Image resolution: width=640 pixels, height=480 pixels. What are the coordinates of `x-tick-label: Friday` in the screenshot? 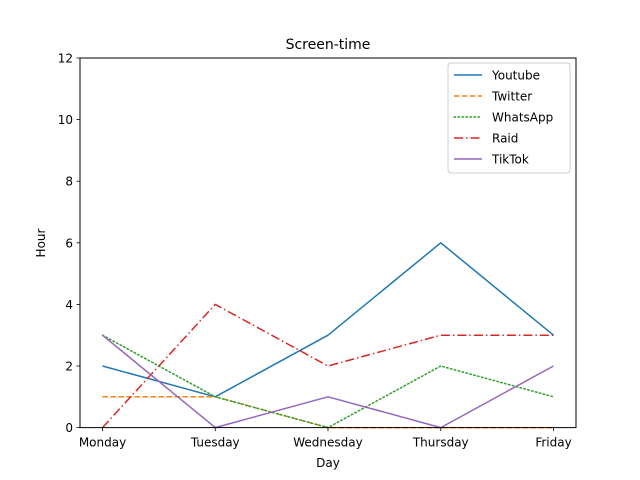 It's located at (553, 443).